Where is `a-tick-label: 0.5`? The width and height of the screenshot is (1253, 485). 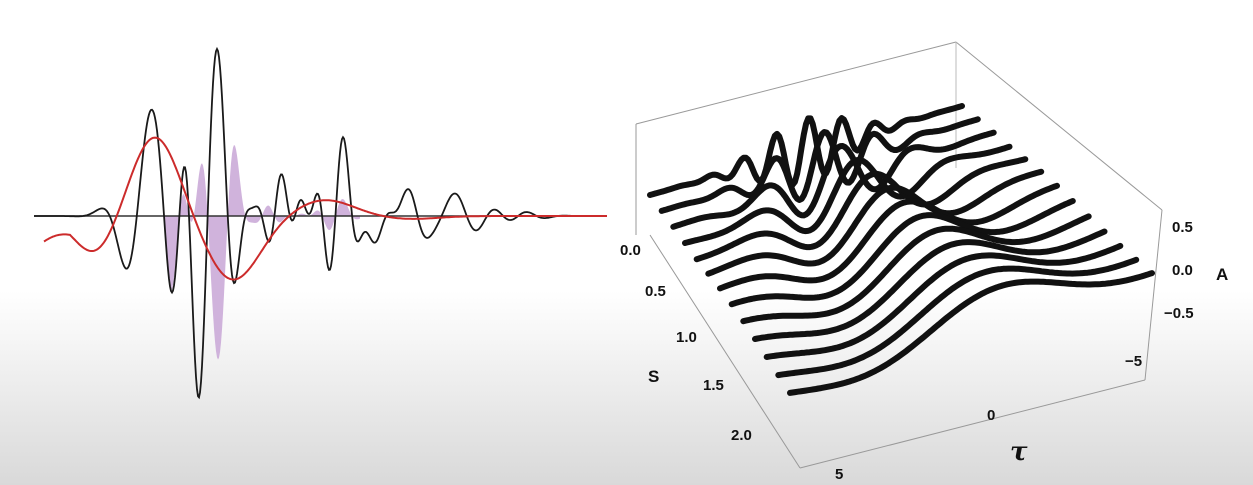
a-tick-label: 0.5 is located at coordinates (1182, 227).